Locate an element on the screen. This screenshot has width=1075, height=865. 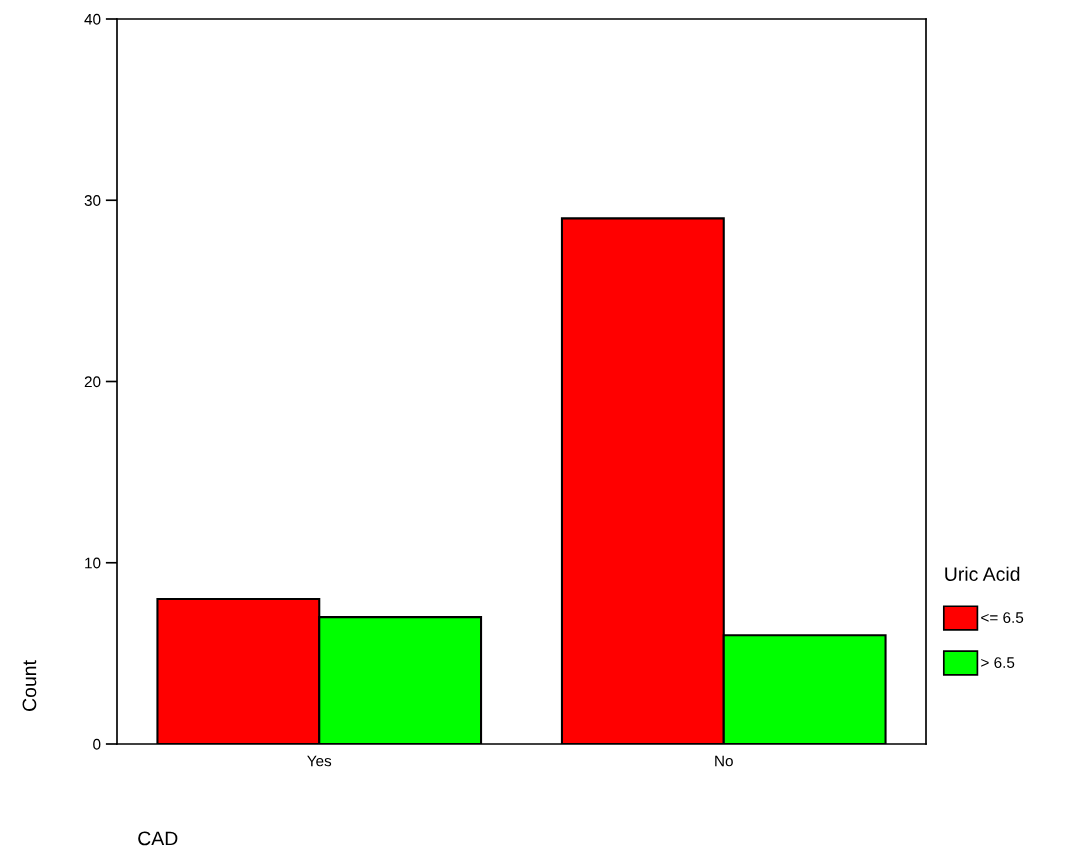
y-tick-label: 0 is located at coordinates (97, 744).